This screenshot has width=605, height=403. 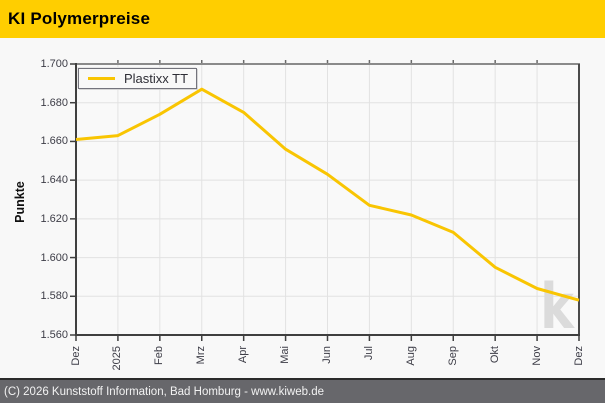 I want to click on y-tick-label: 1.560, so click(x=54, y=335).